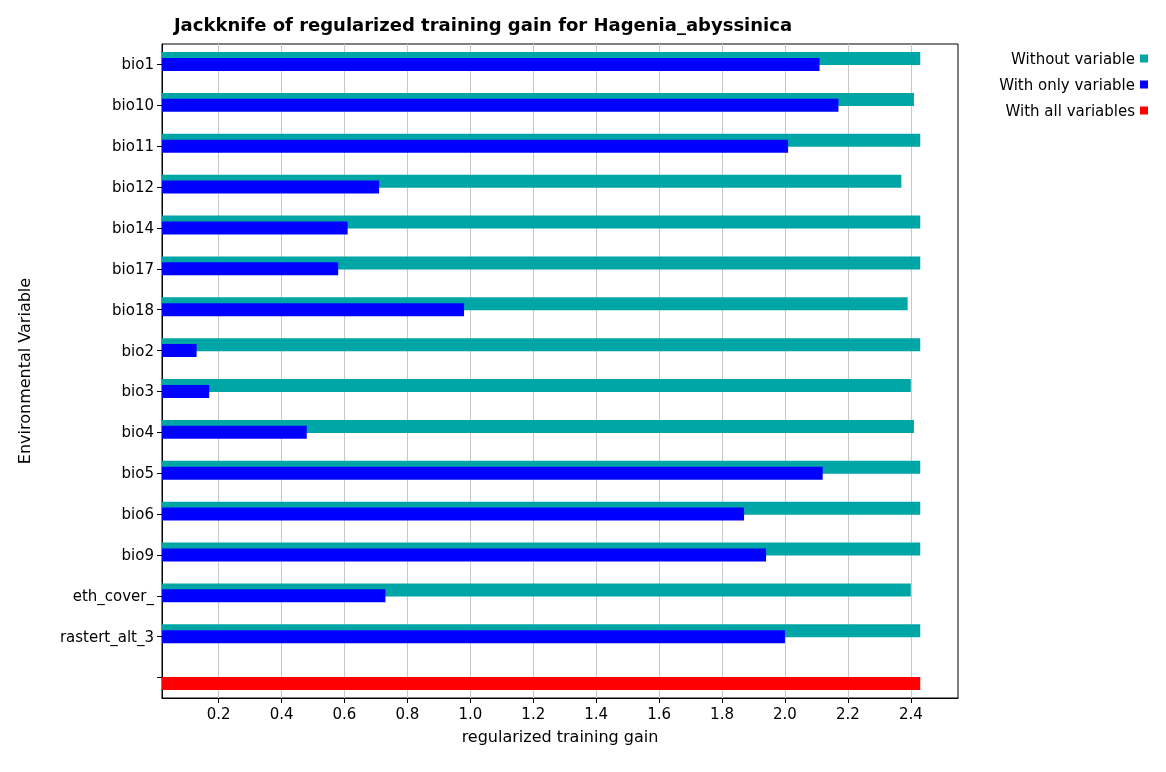 This screenshot has width=1166, height=772. Describe the element at coordinates (560, 736) in the screenshot. I see `x-axis-title: regularized training gain` at that location.